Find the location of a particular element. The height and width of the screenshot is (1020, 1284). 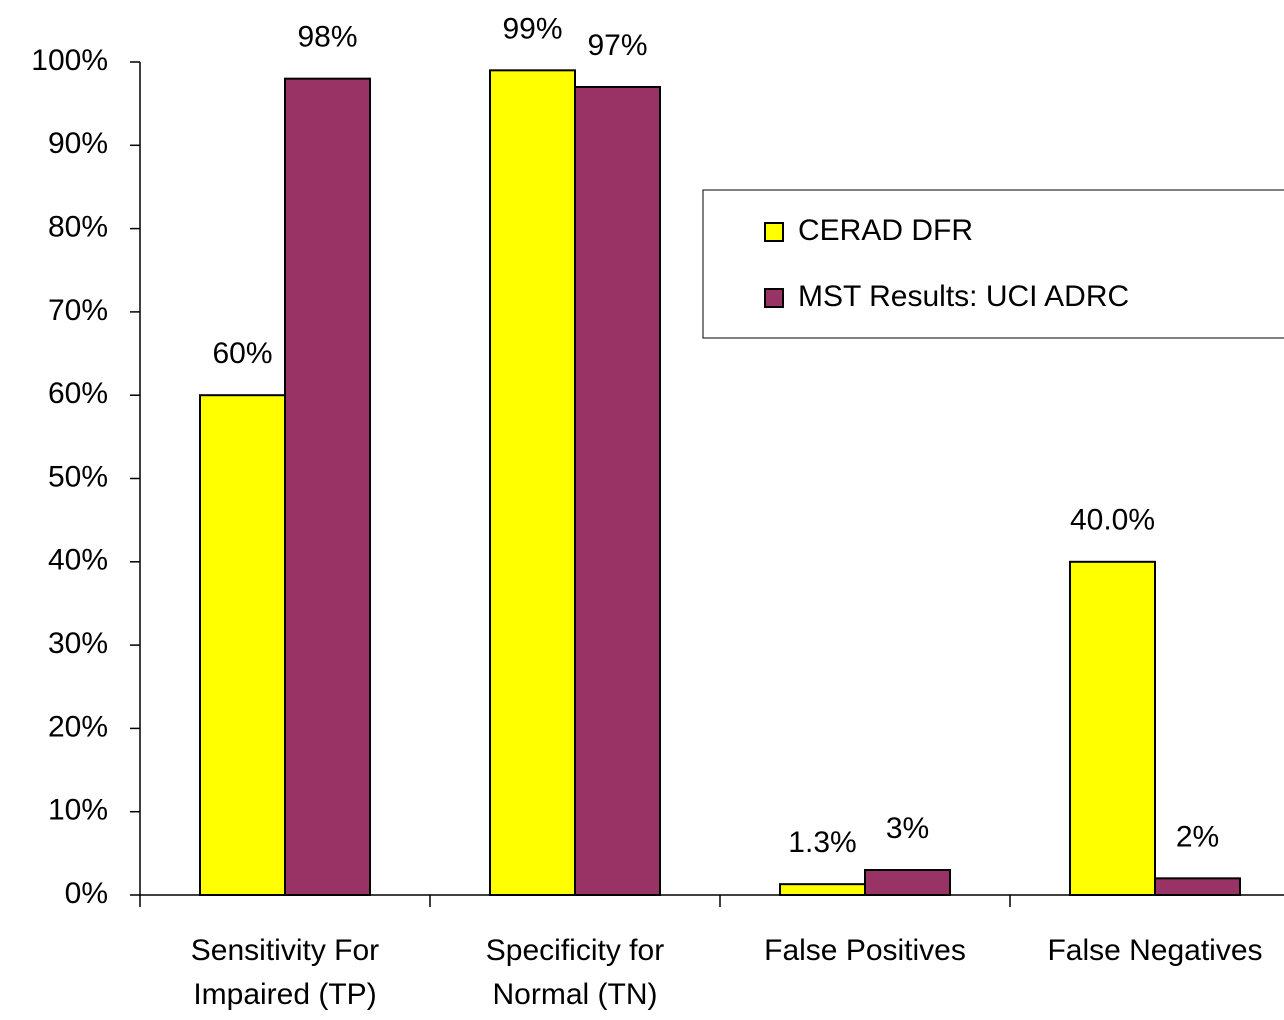

y-tick-label: 60% is located at coordinates (78, 393).